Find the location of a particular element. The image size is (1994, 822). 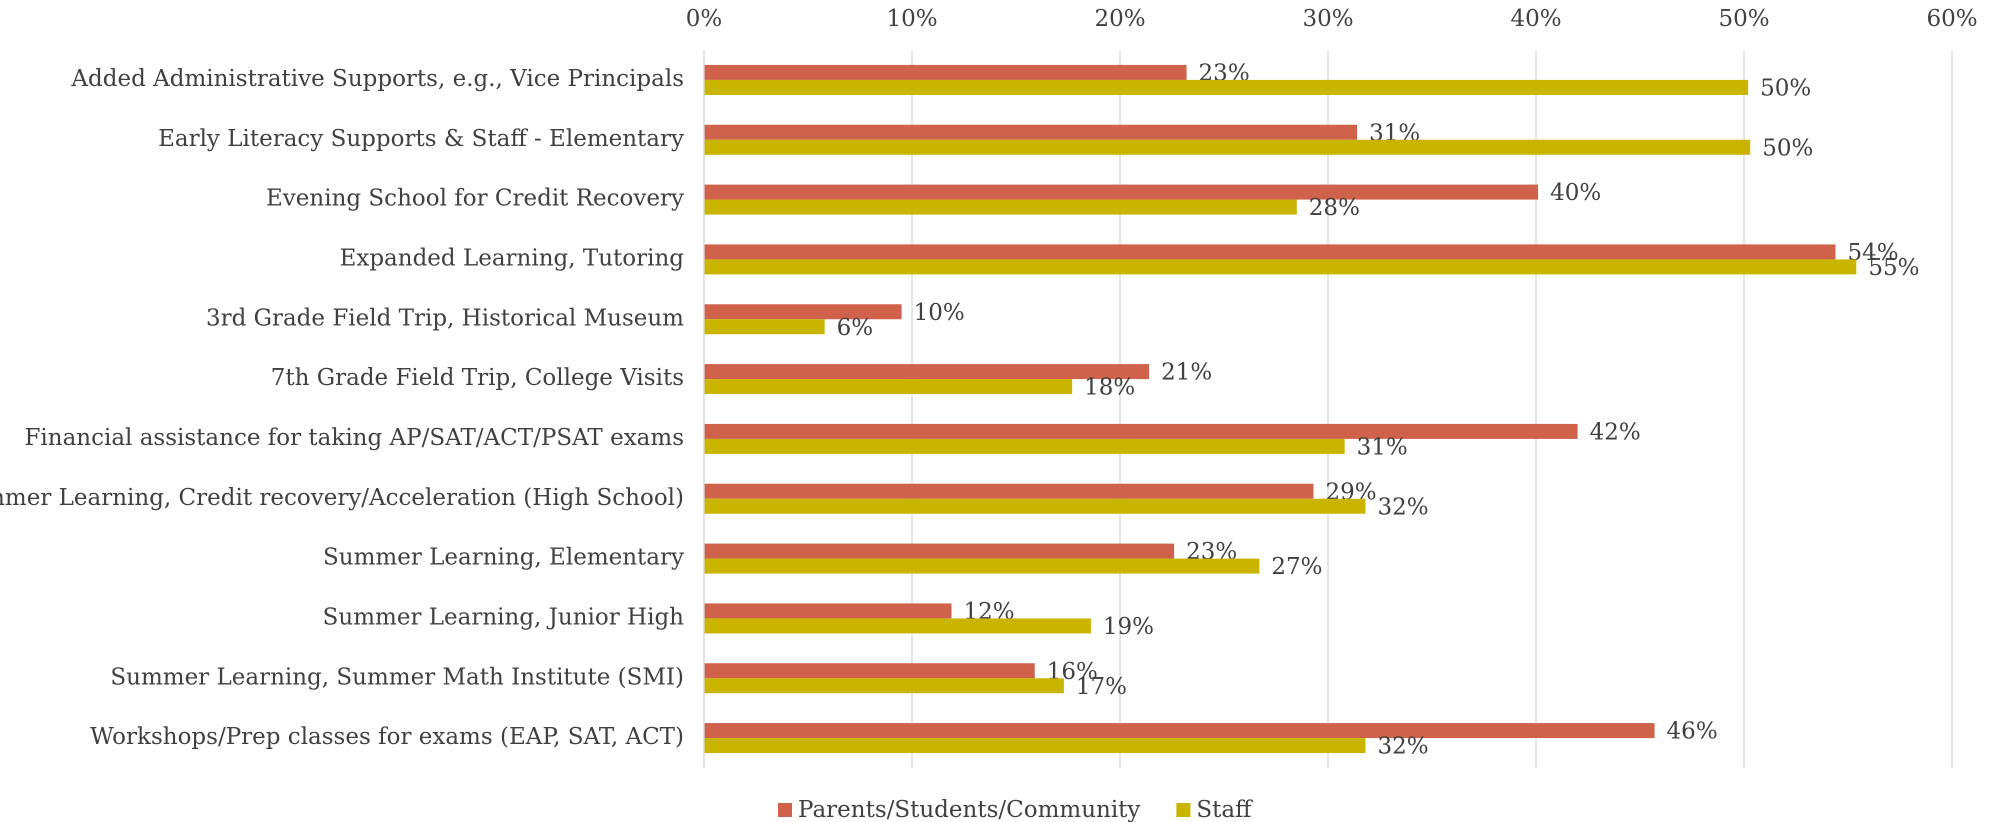

data-label: 46% is located at coordinates (1692, 732).